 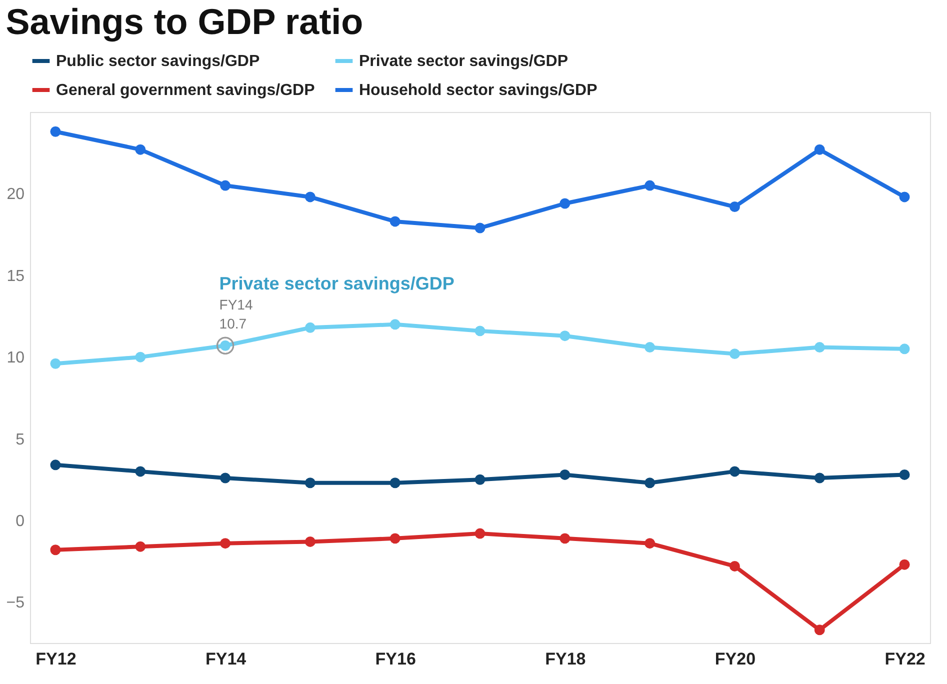 What do you see at coordinates (158, 61) in the screenshot?
I see `legend-label: Public sector savings/GDP` at bounding box center [158, 61].